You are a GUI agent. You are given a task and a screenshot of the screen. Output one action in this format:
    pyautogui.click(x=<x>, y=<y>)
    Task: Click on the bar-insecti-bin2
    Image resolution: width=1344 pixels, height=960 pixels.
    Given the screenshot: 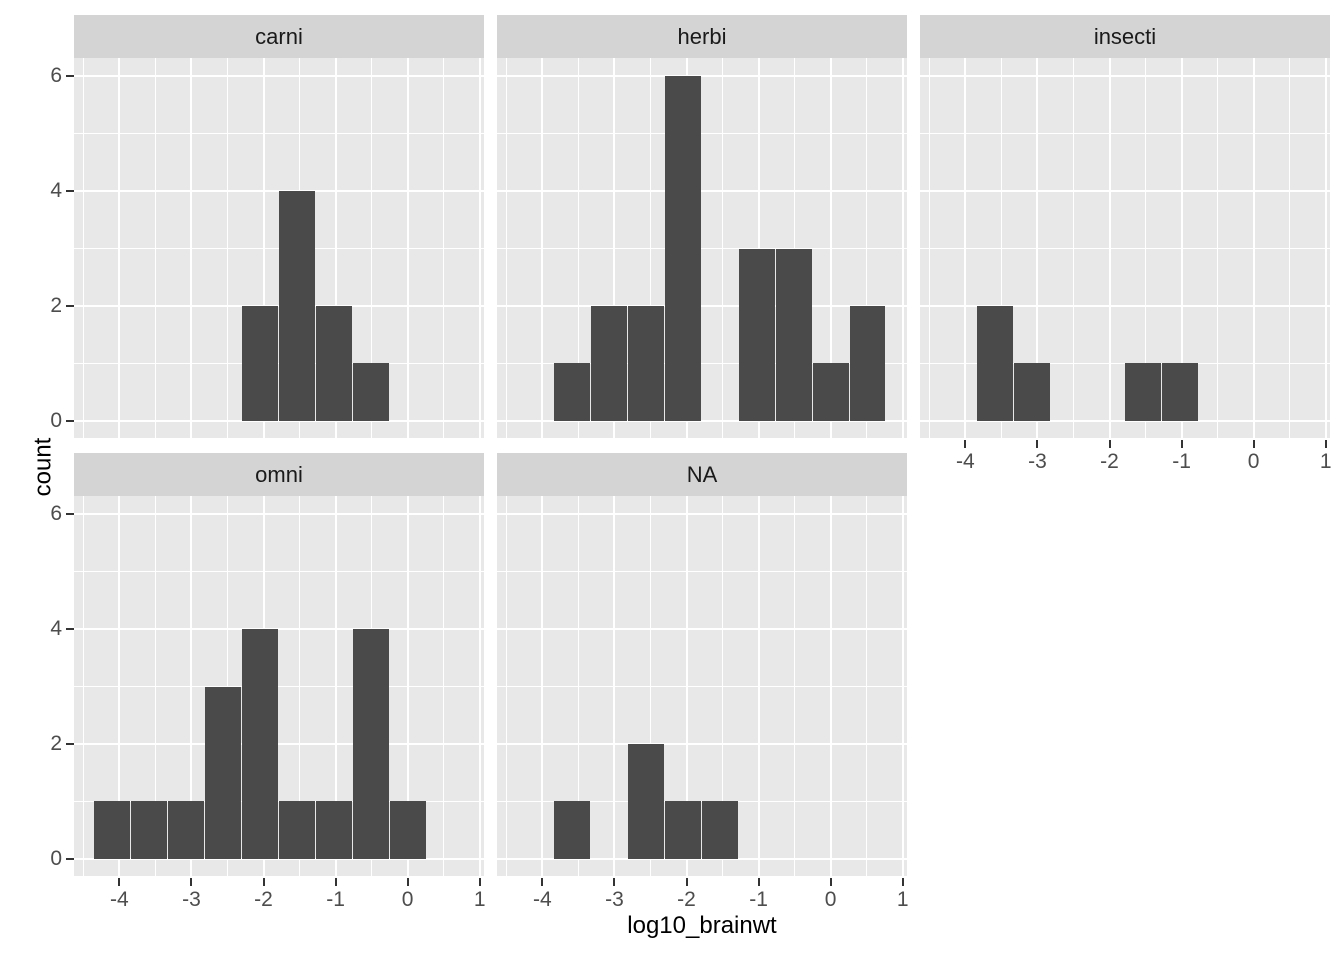 What is the action you would take?
    pyautogui.click(x=1032, y=392)
    